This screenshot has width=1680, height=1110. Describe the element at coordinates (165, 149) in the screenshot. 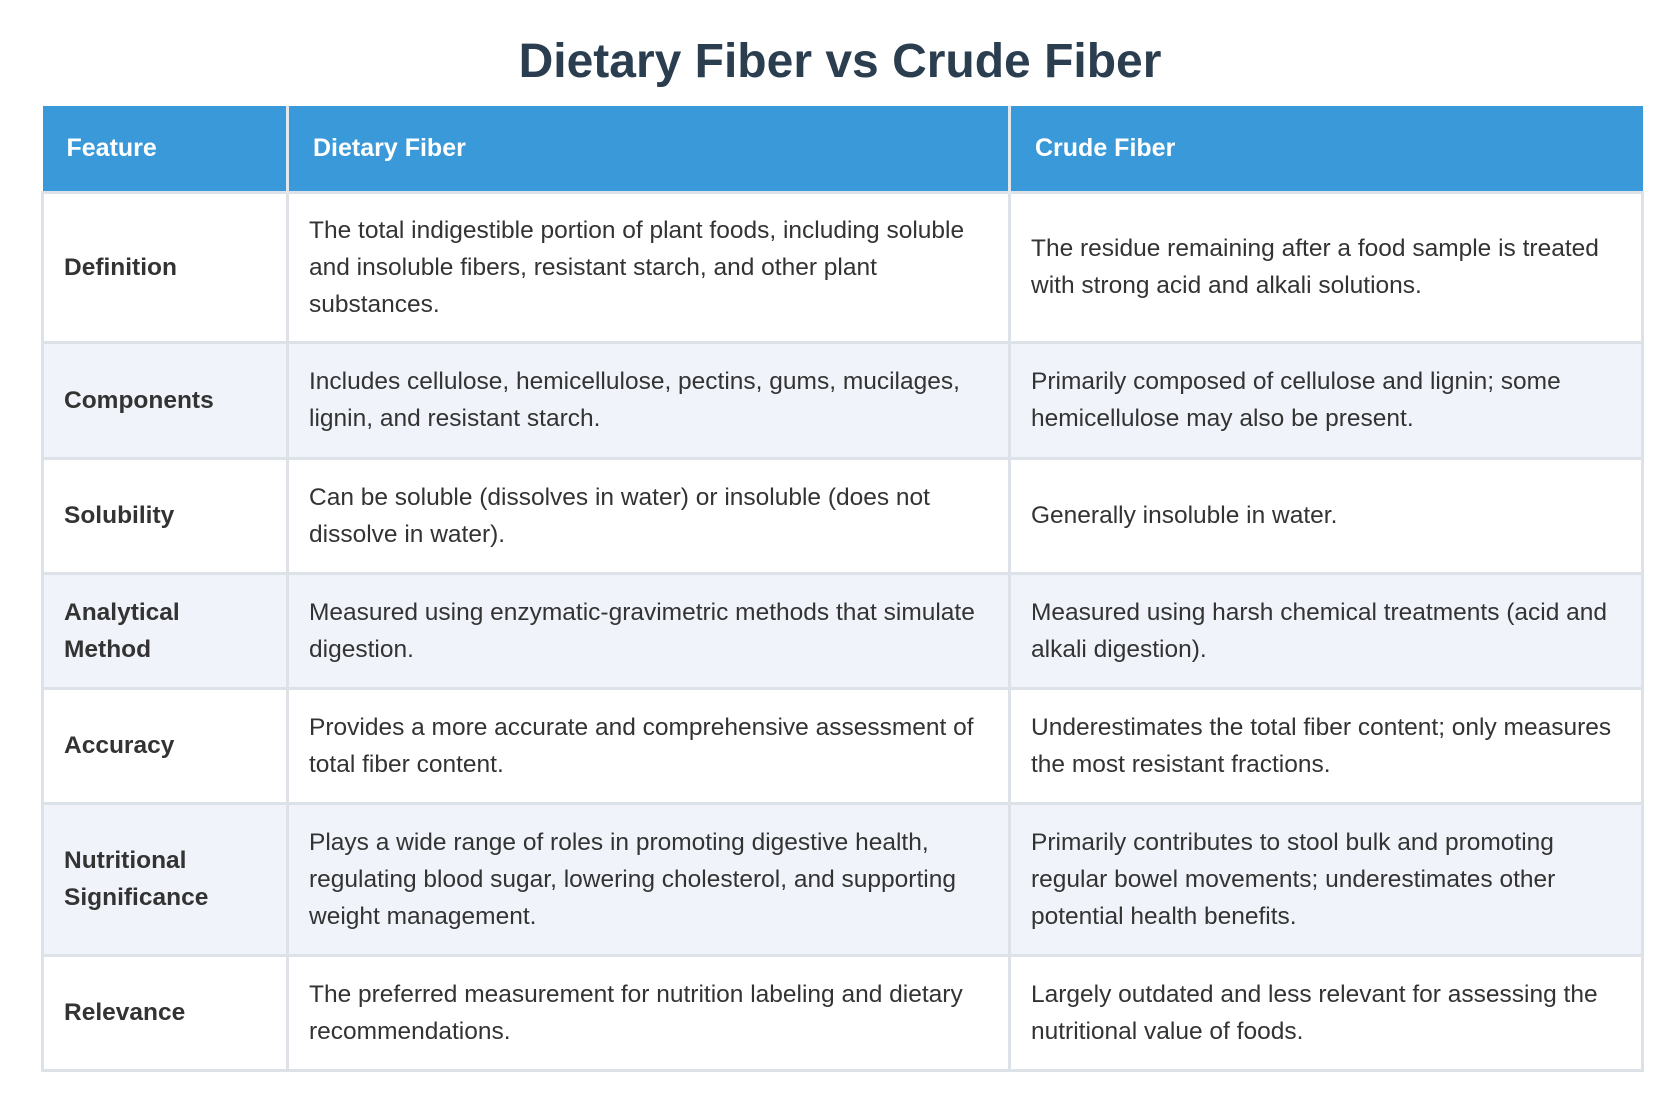

I see `column-header-feature: Feature` at that location.